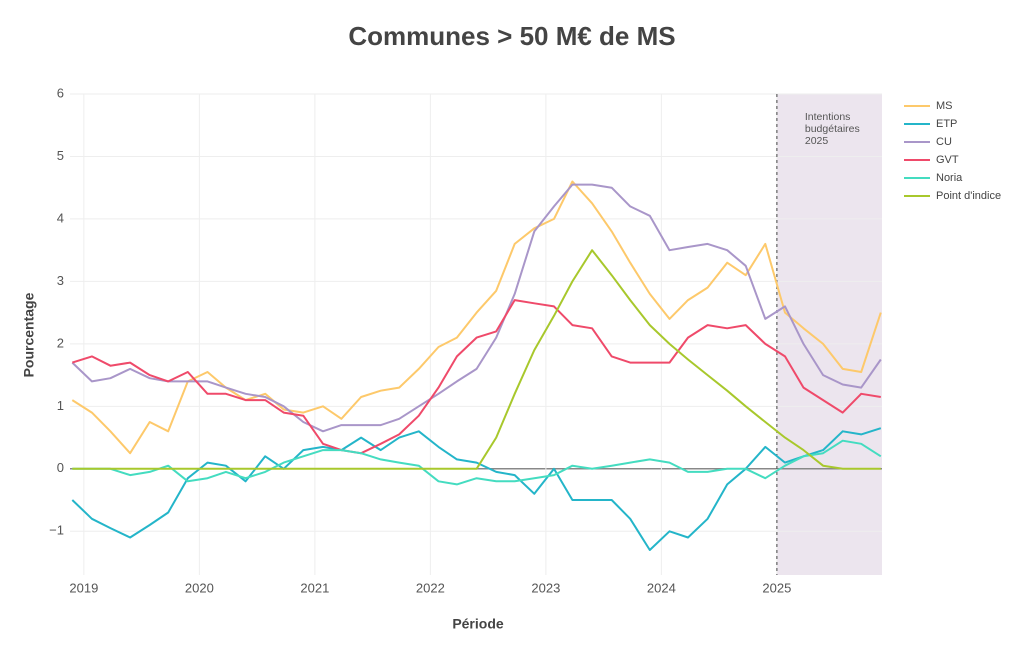  Describe the element at coordinates (817, 141) in the screenshot. I see `annotation-text: 2025` at that location.